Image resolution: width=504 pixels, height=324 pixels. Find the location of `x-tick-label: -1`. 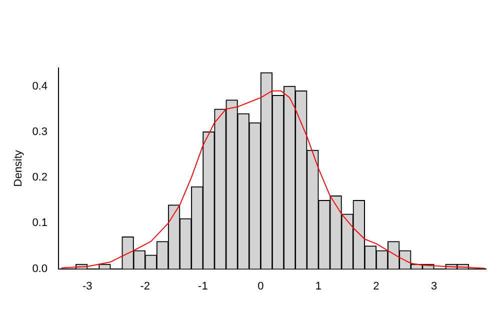

x-tick-label: -1 is located at coordinates (203, 286).